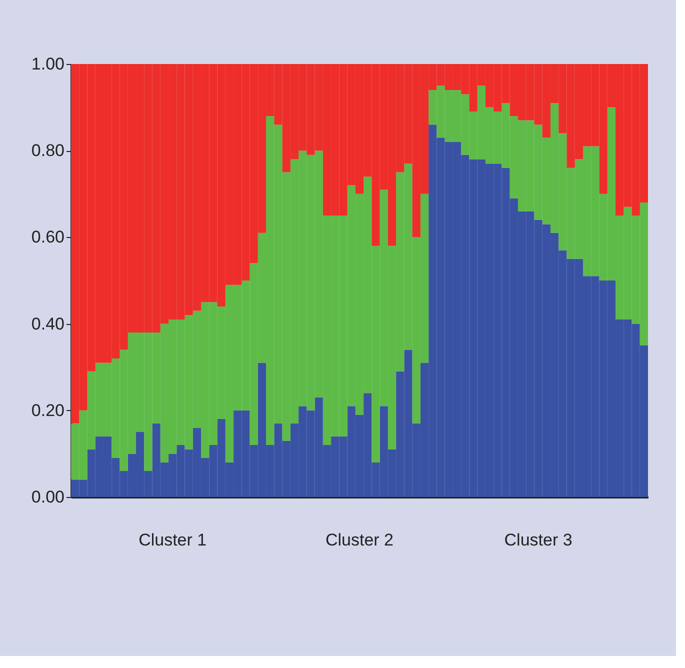 This screenshot has height=668, width=685. I want to click on y-tick-label: 0.80, so click(47, 150).